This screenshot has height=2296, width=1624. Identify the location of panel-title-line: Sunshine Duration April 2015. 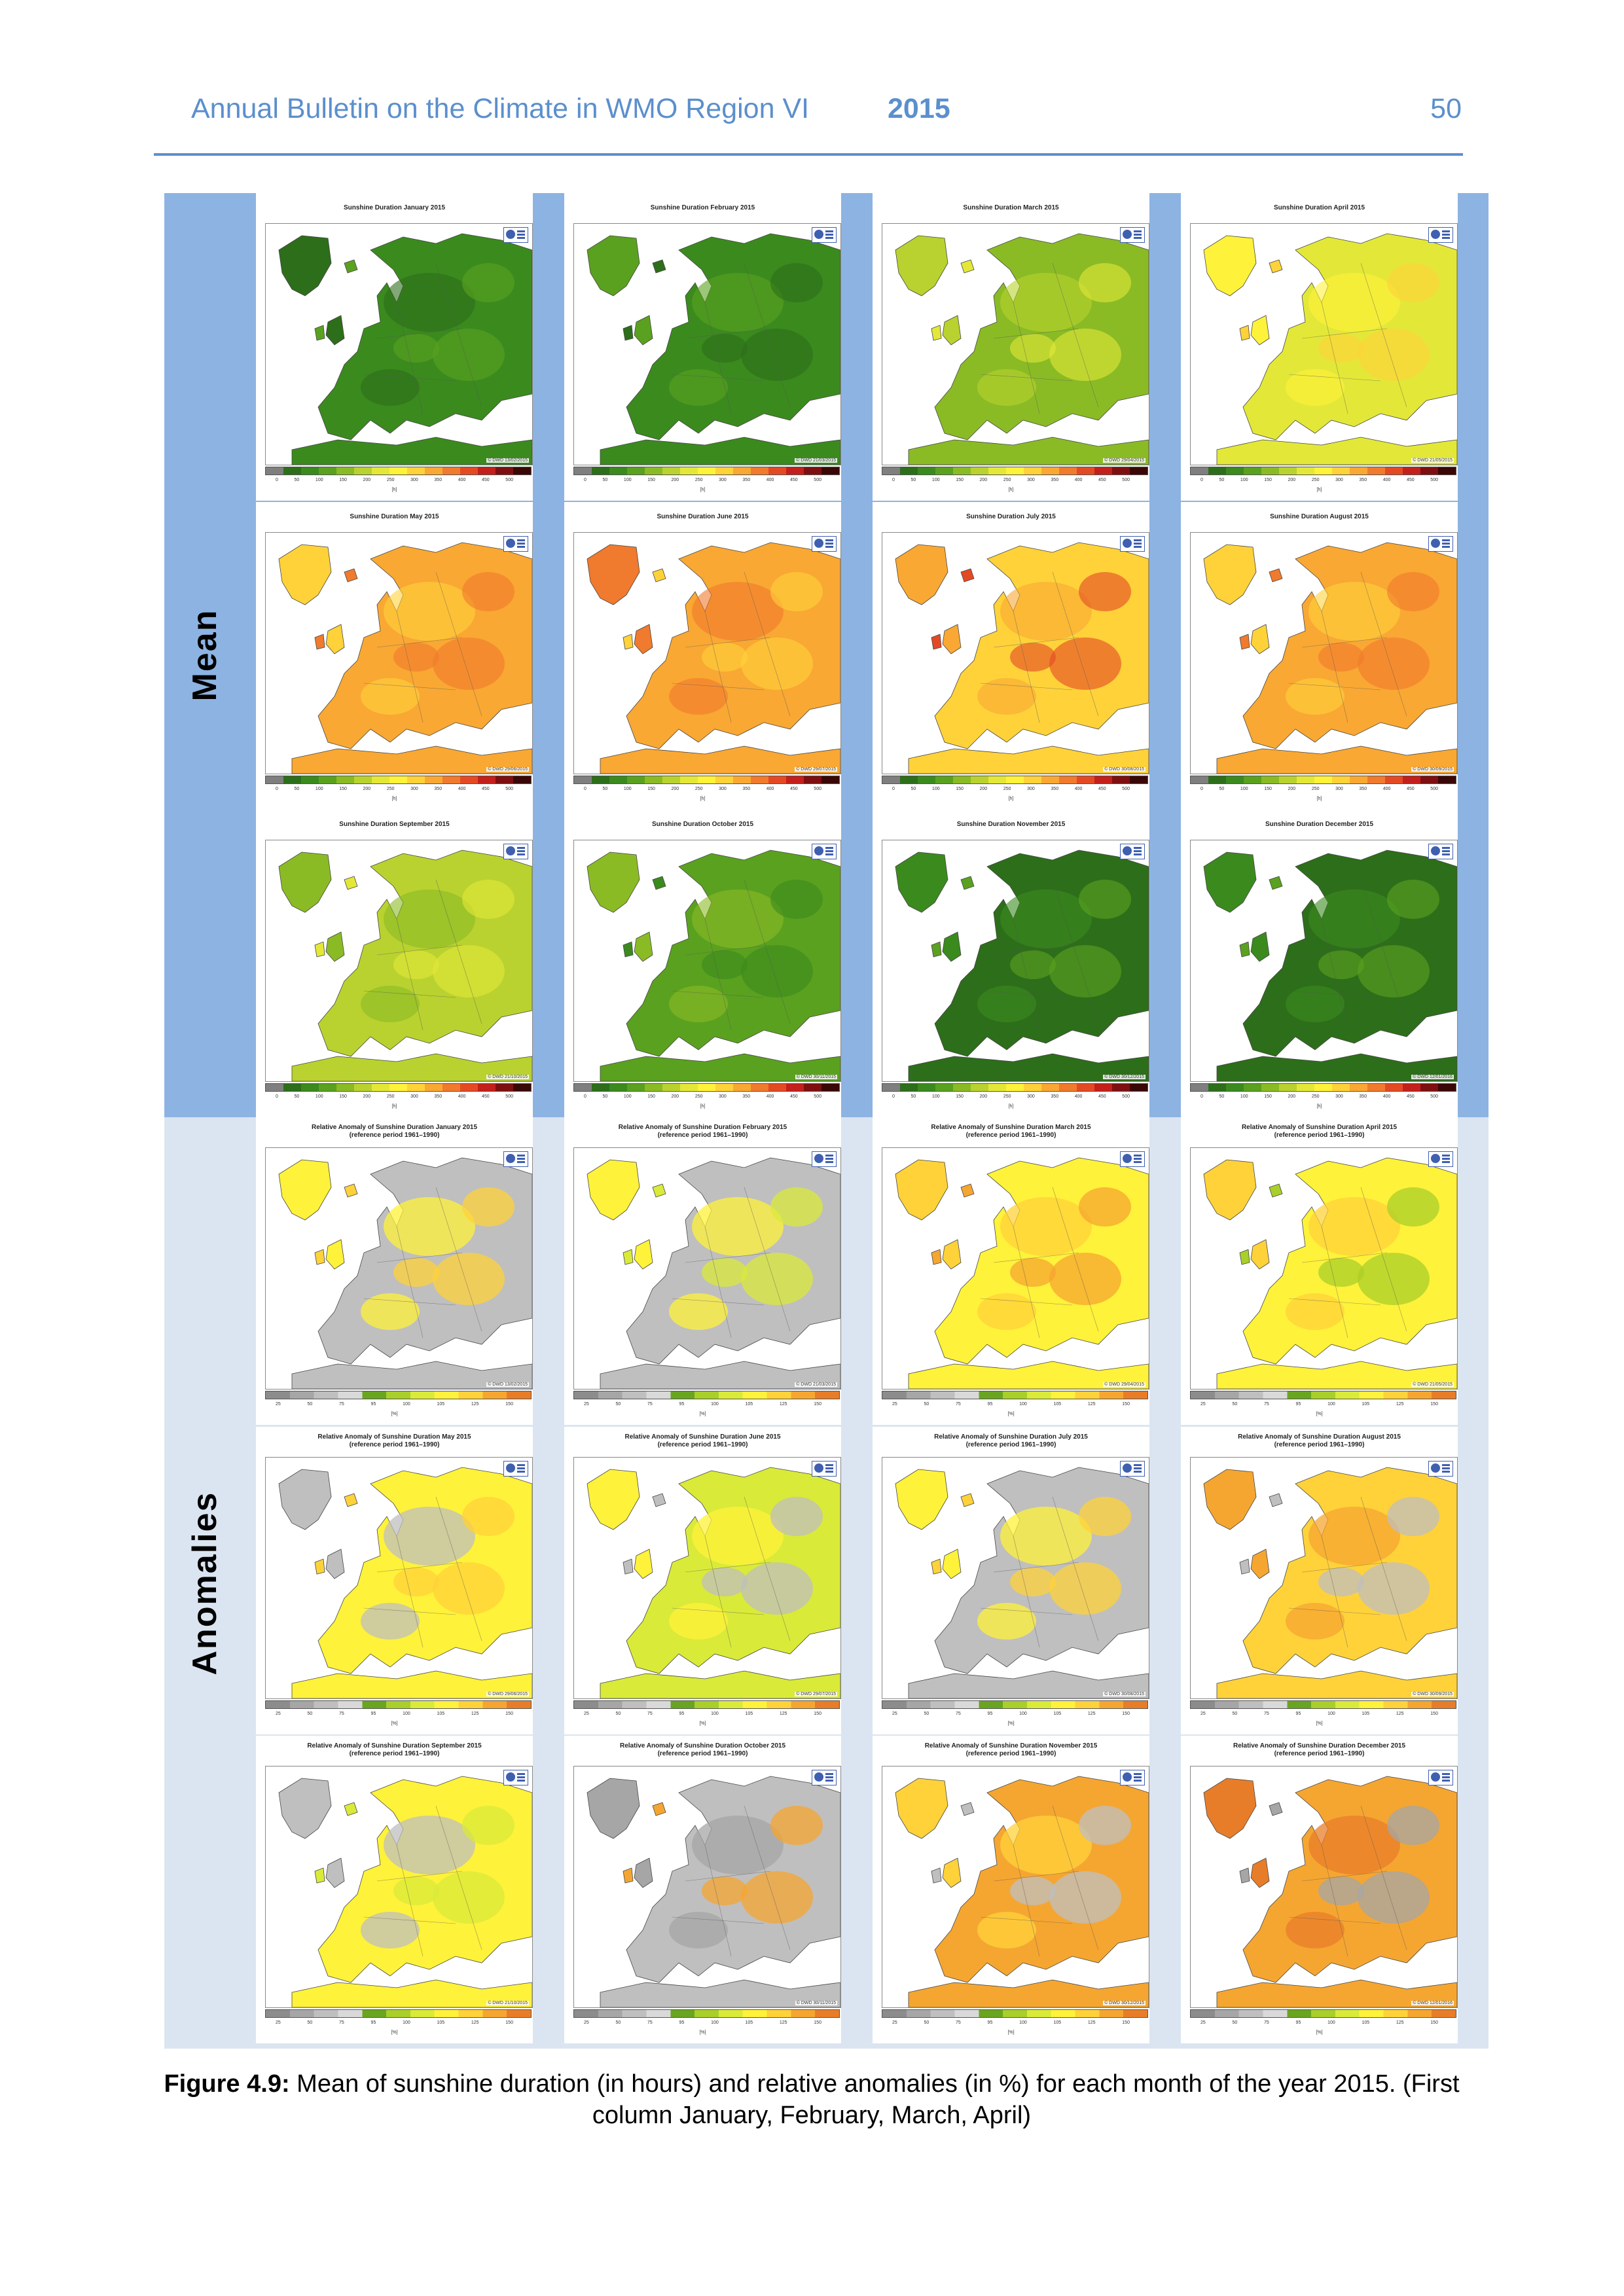
(1319, 207).